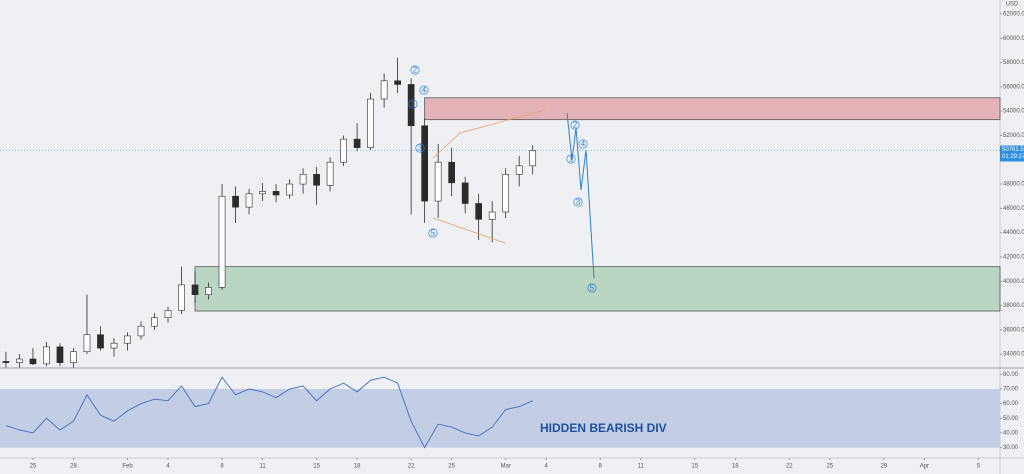 Image resolution: width=1024 pixels, height=474 pixels. I want to click on last-price-label: 50761.5, so click(1013, 150).